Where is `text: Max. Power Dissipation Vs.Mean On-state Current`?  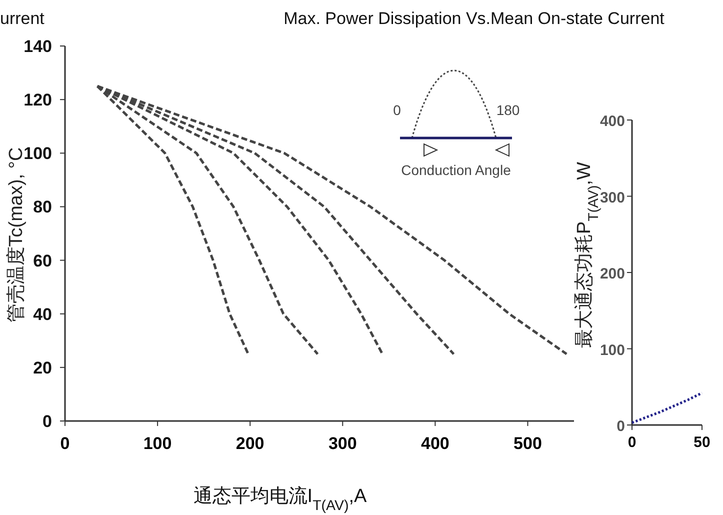
text: Max. Power Dissipation Vs.Mean On-state Current is located at coordinates (474, 18).